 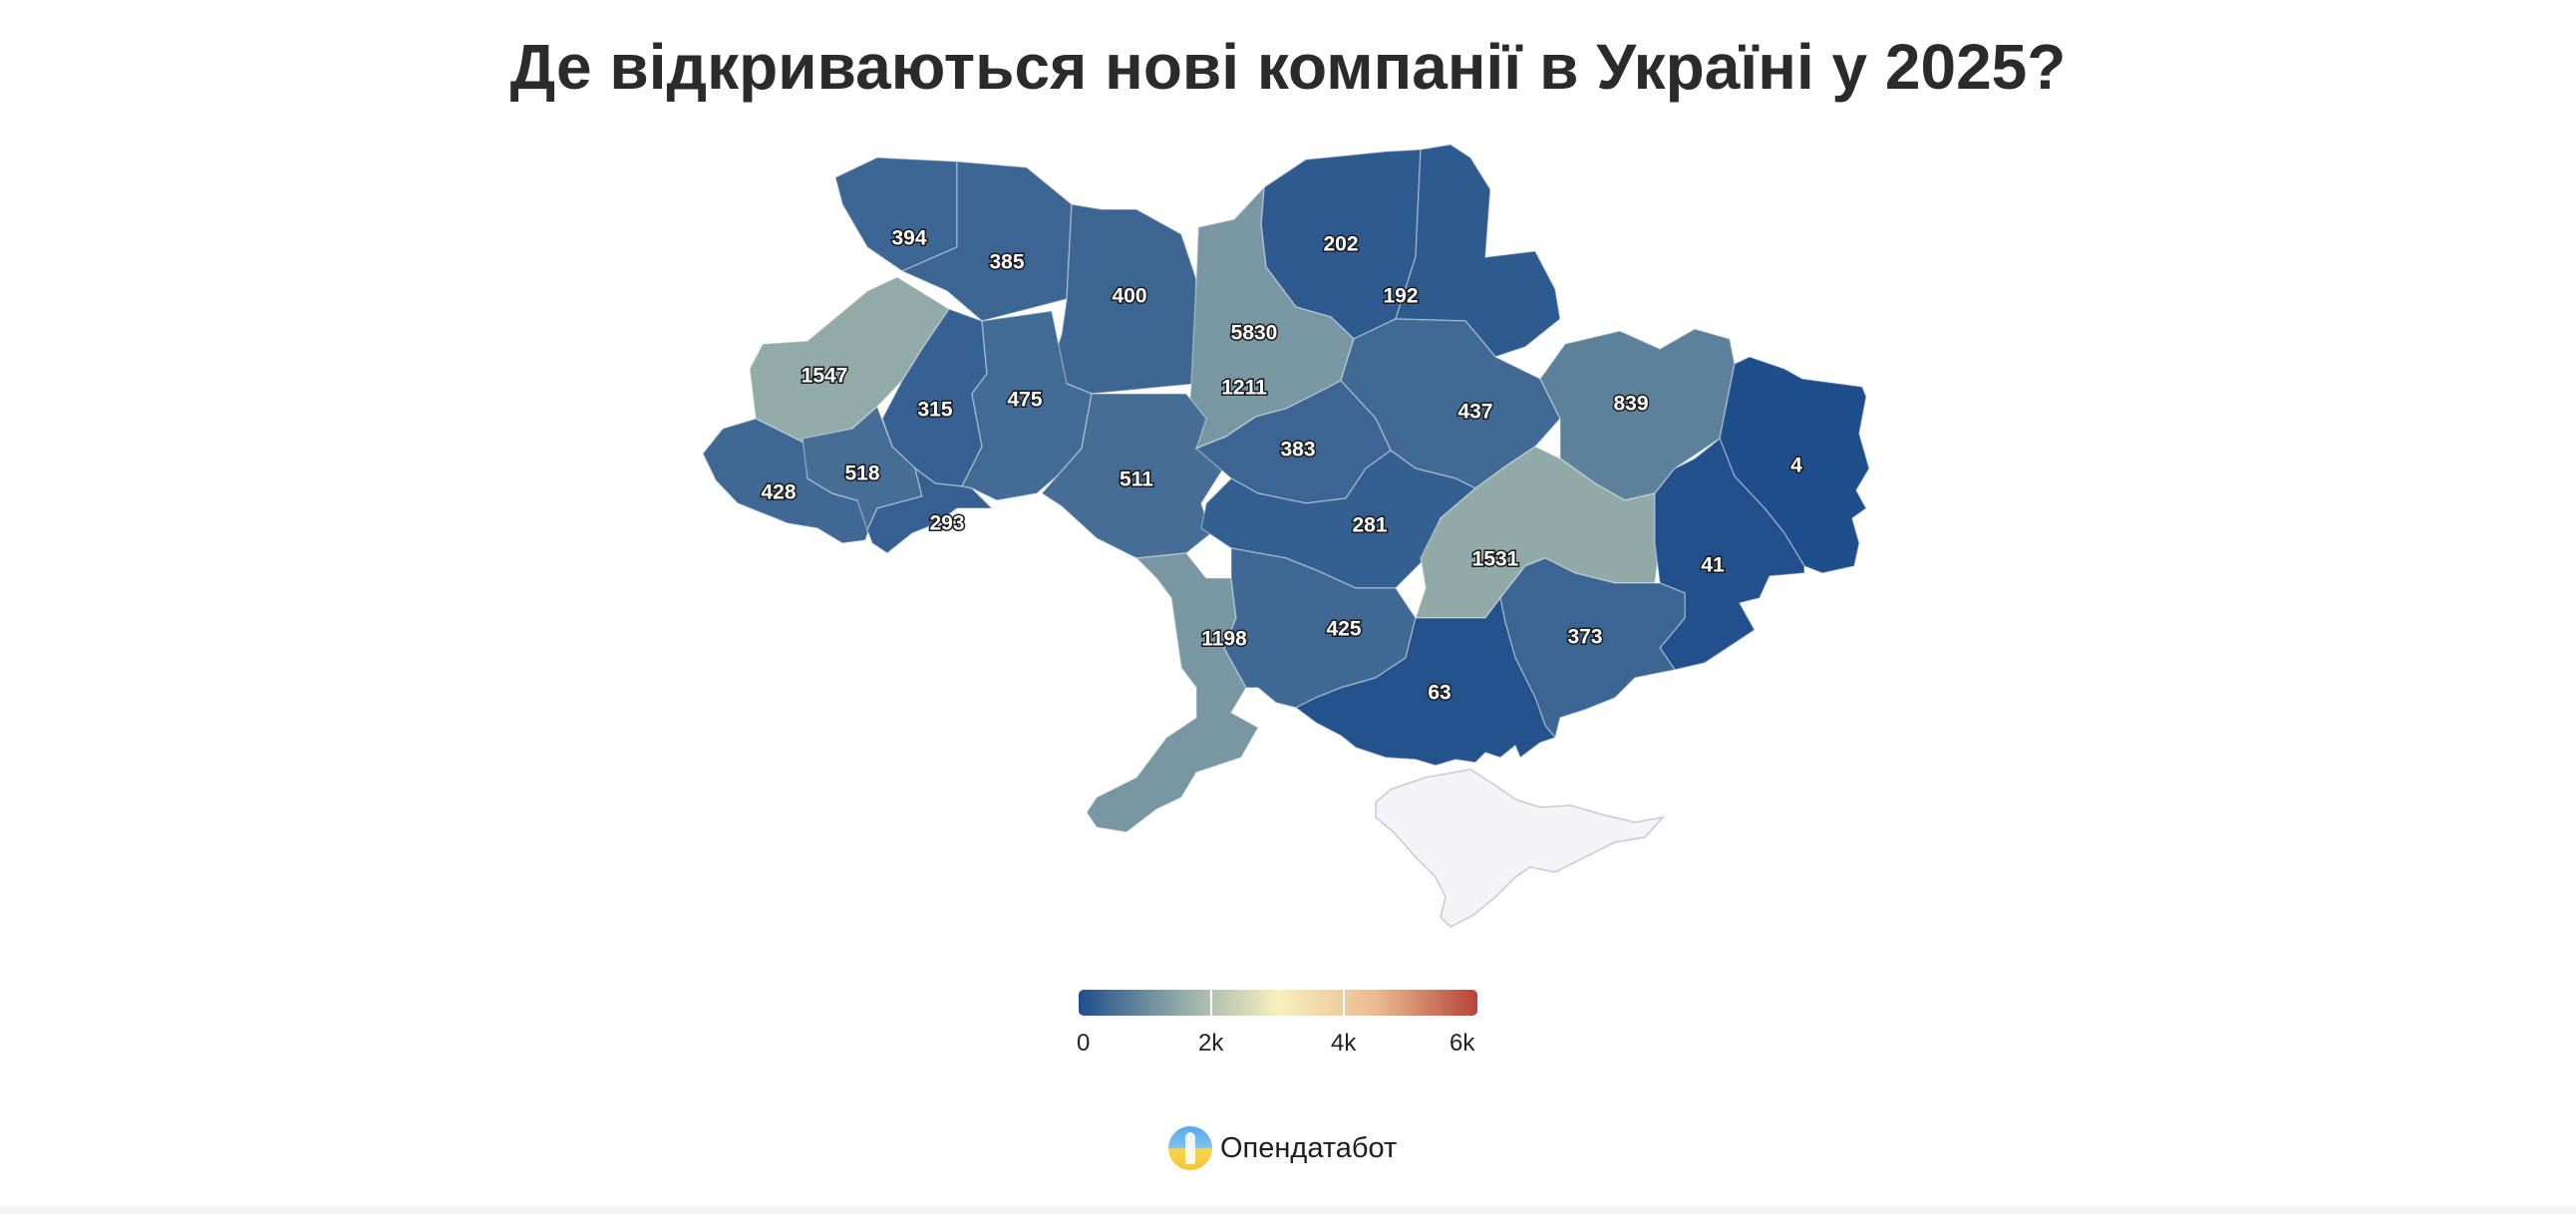 I want to click on region-value-label: 192, so click(x=1400, y=296).